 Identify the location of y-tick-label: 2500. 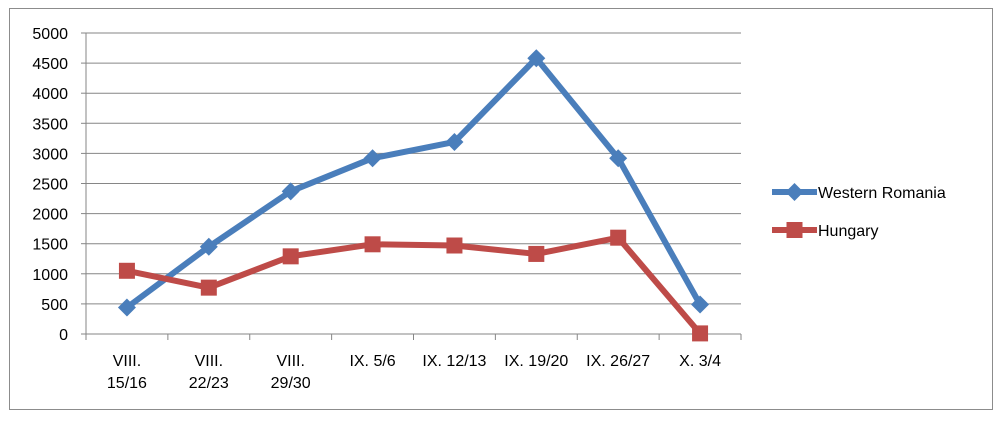
(50, 185).